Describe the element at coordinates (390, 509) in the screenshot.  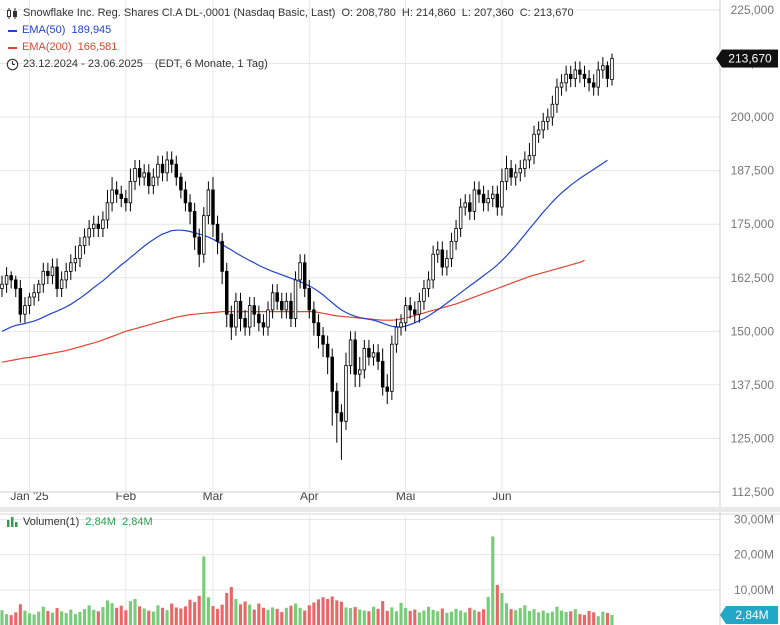
I see `pane-separator` at that location.